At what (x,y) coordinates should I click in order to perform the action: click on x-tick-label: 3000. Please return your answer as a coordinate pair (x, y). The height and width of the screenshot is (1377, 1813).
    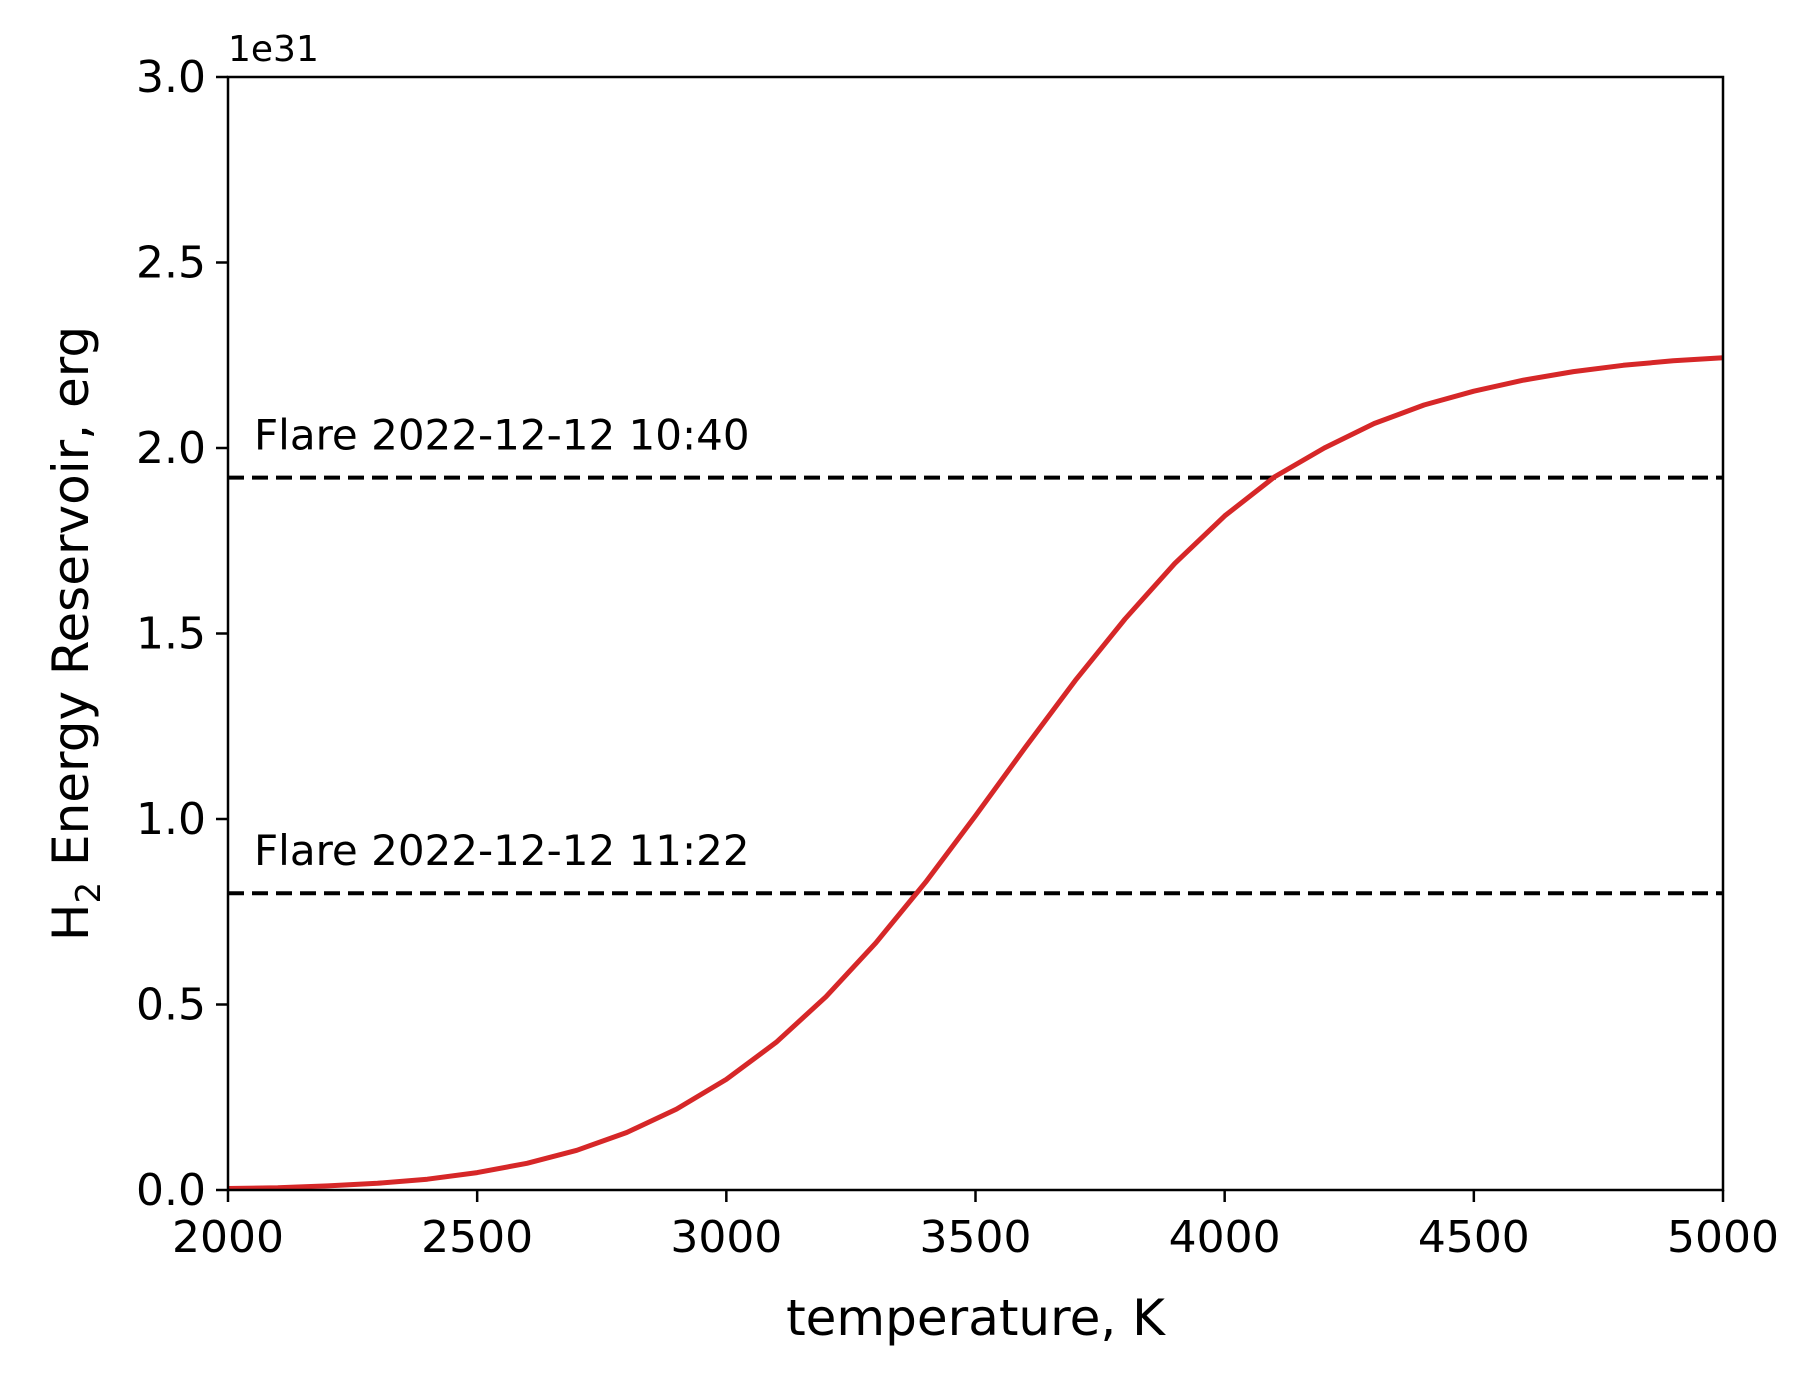
    Looking at the image, I should click on (726, 1237).